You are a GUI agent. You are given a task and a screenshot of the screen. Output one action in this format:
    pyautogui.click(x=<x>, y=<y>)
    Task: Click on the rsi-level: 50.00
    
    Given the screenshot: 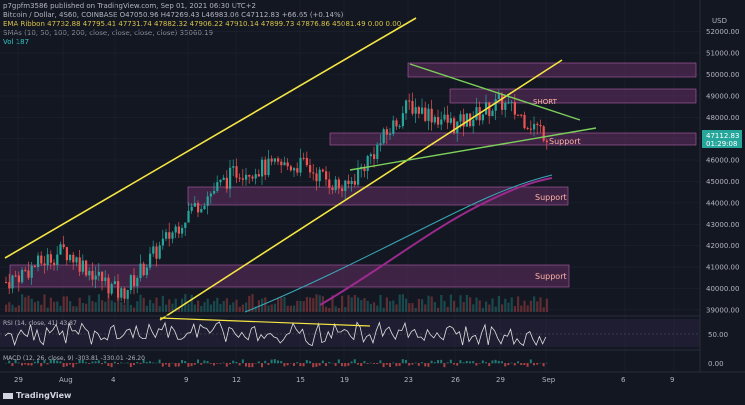 What is the action you would take?
    pyautogui.click(x=718, y=335)
    